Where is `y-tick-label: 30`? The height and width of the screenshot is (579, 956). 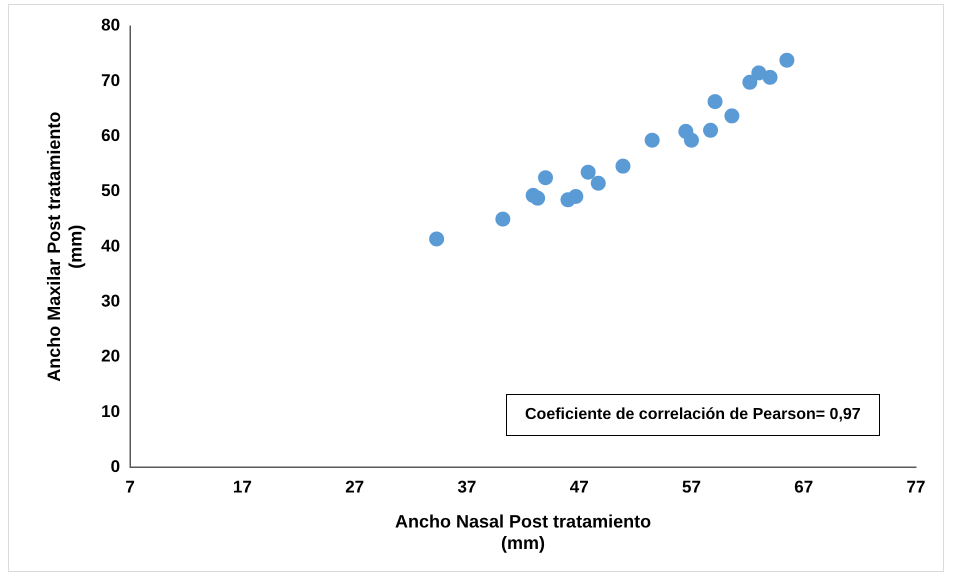 y-tick-label: 30 is located at coordinates (110, 301).